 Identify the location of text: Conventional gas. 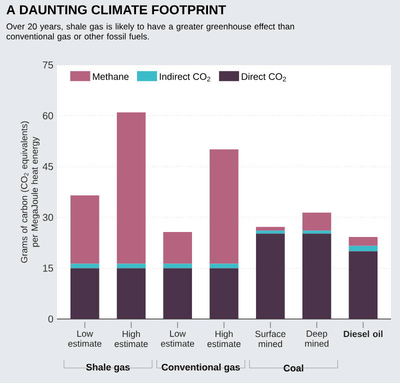
(201, 368).